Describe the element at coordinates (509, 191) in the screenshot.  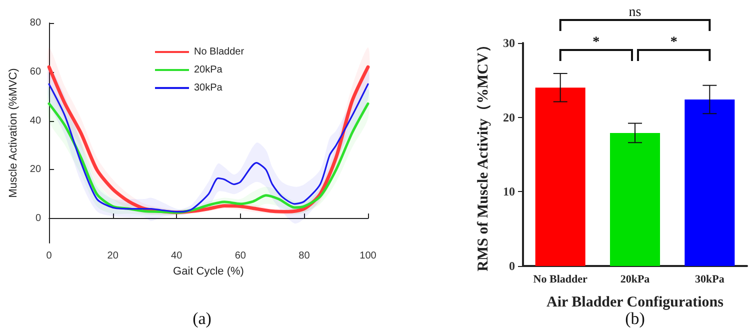
I see `y-tick-label: 10` at that location.